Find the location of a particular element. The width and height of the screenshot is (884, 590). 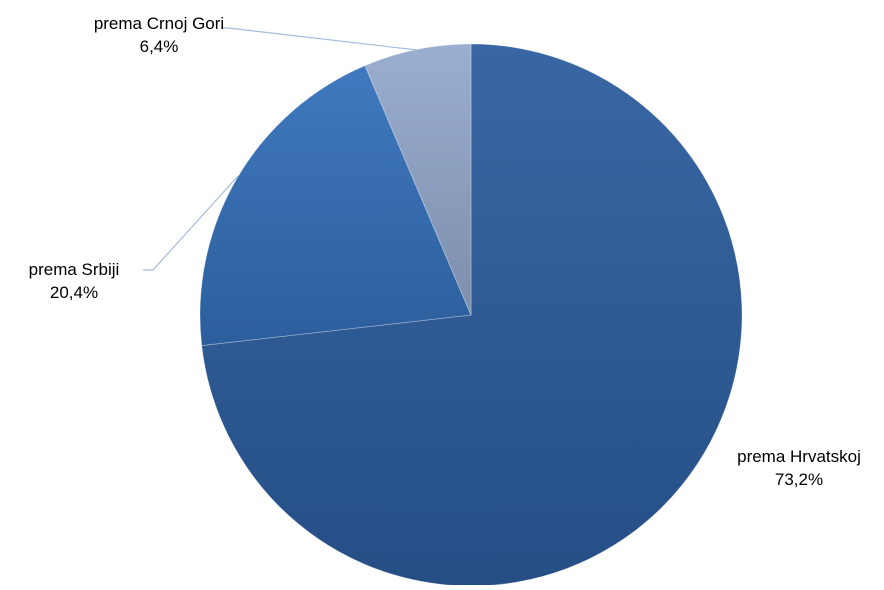

leader-lines is located at coordinates (280, 149).